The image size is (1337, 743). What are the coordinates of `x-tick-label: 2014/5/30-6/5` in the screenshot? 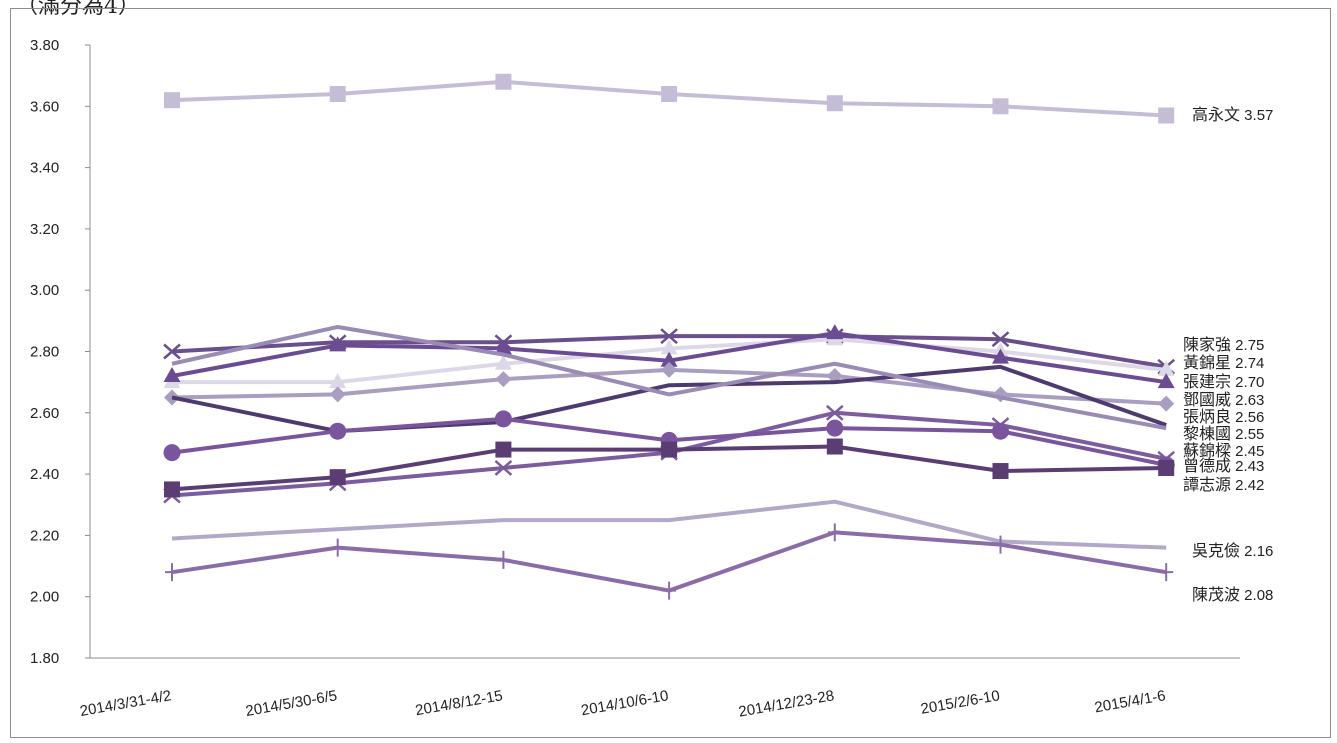 It's located at (291, 703).